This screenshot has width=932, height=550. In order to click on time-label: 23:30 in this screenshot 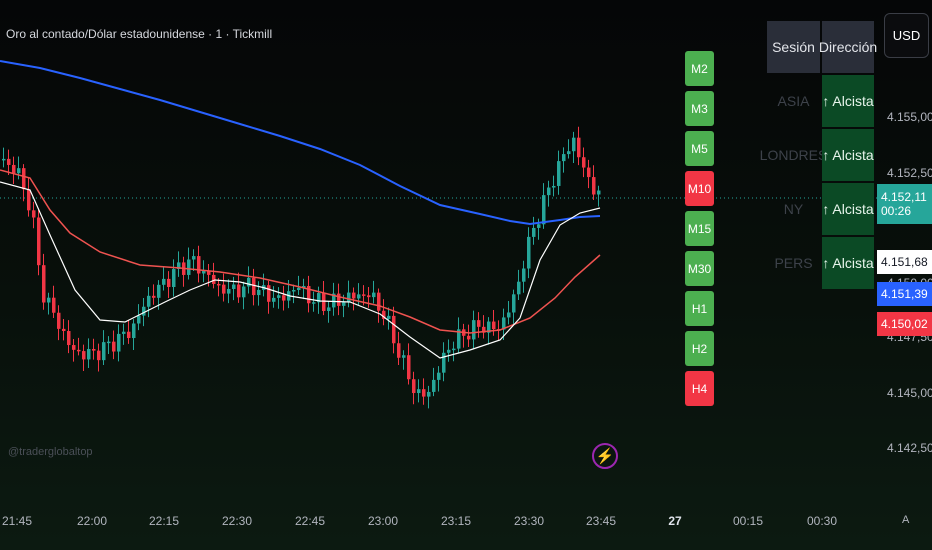, I will do `click(529, 521)`.